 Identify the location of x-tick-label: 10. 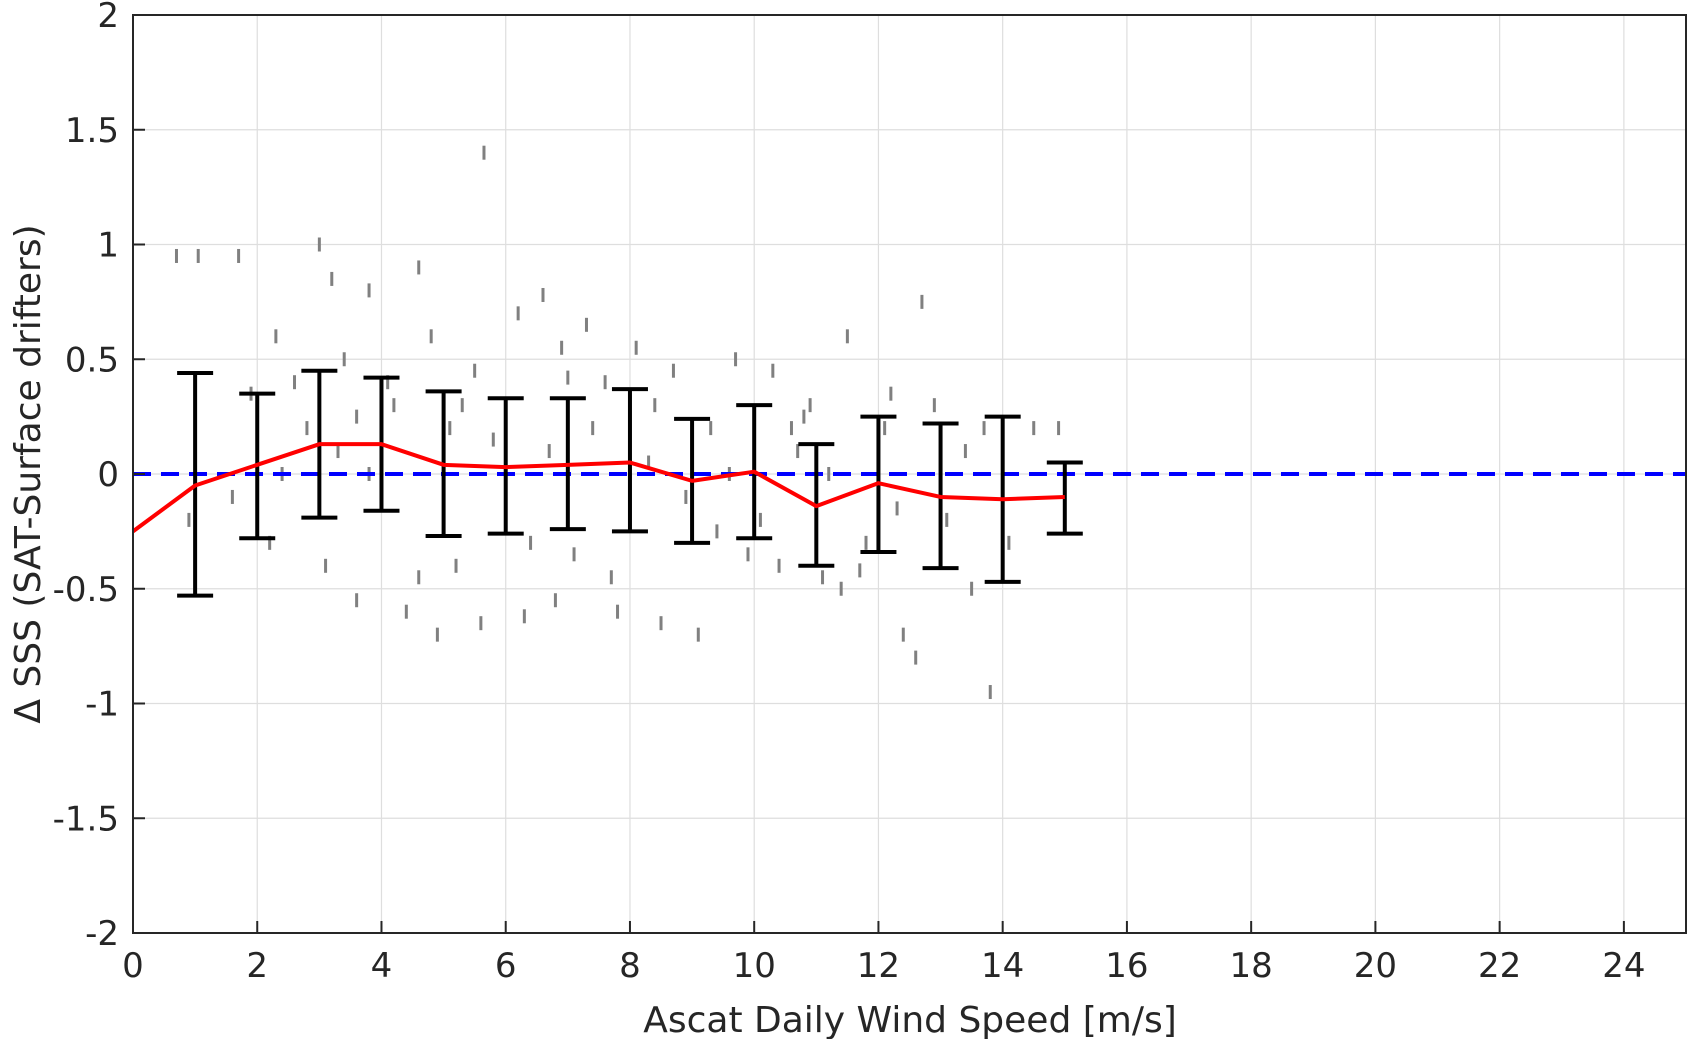
(754, 966).